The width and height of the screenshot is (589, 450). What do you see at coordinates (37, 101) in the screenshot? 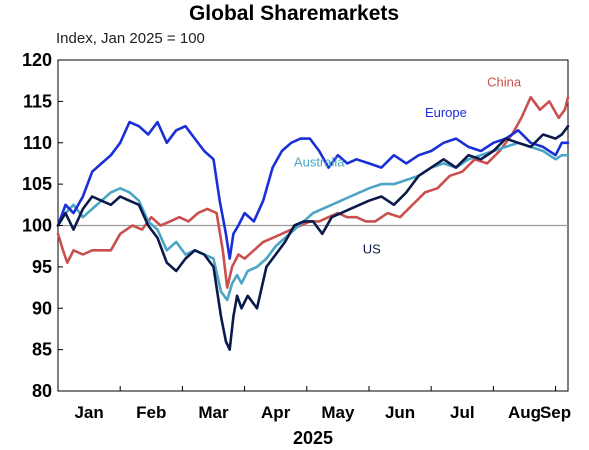
I see `y-tick-label: 115` at bounding box center [37, 101].